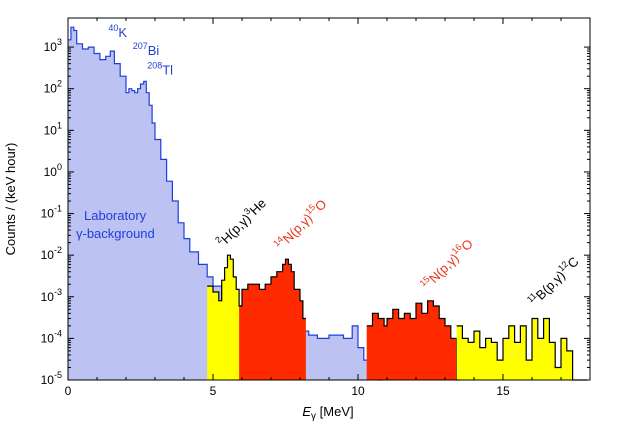 Image resolution: width=623 pixels, height=426 pixels. Describe the element at coordinates (247, 211) in the screenshot. I see `isotope-superscript: 3` at that location.